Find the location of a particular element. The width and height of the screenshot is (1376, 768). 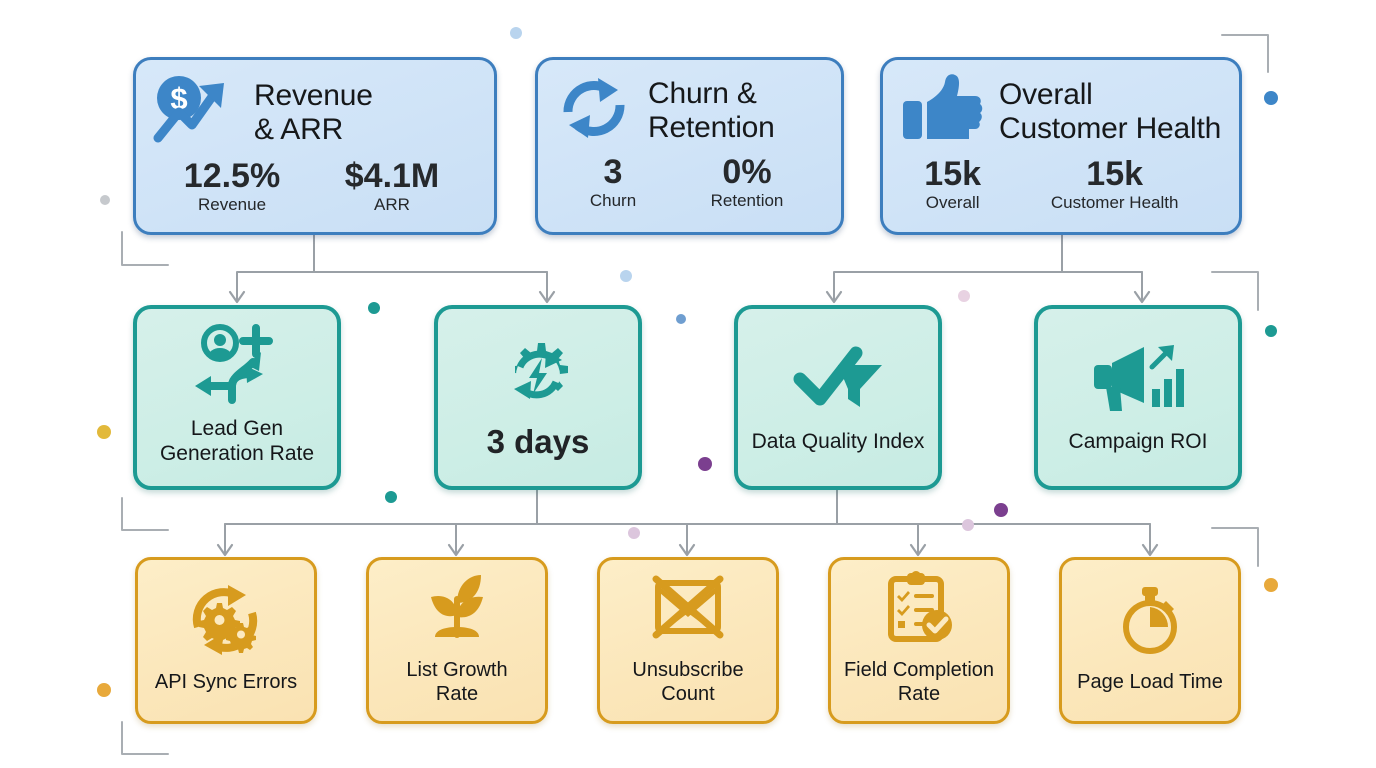

metric-label-line1: Lead Gen is located at coordinates (237, 429).